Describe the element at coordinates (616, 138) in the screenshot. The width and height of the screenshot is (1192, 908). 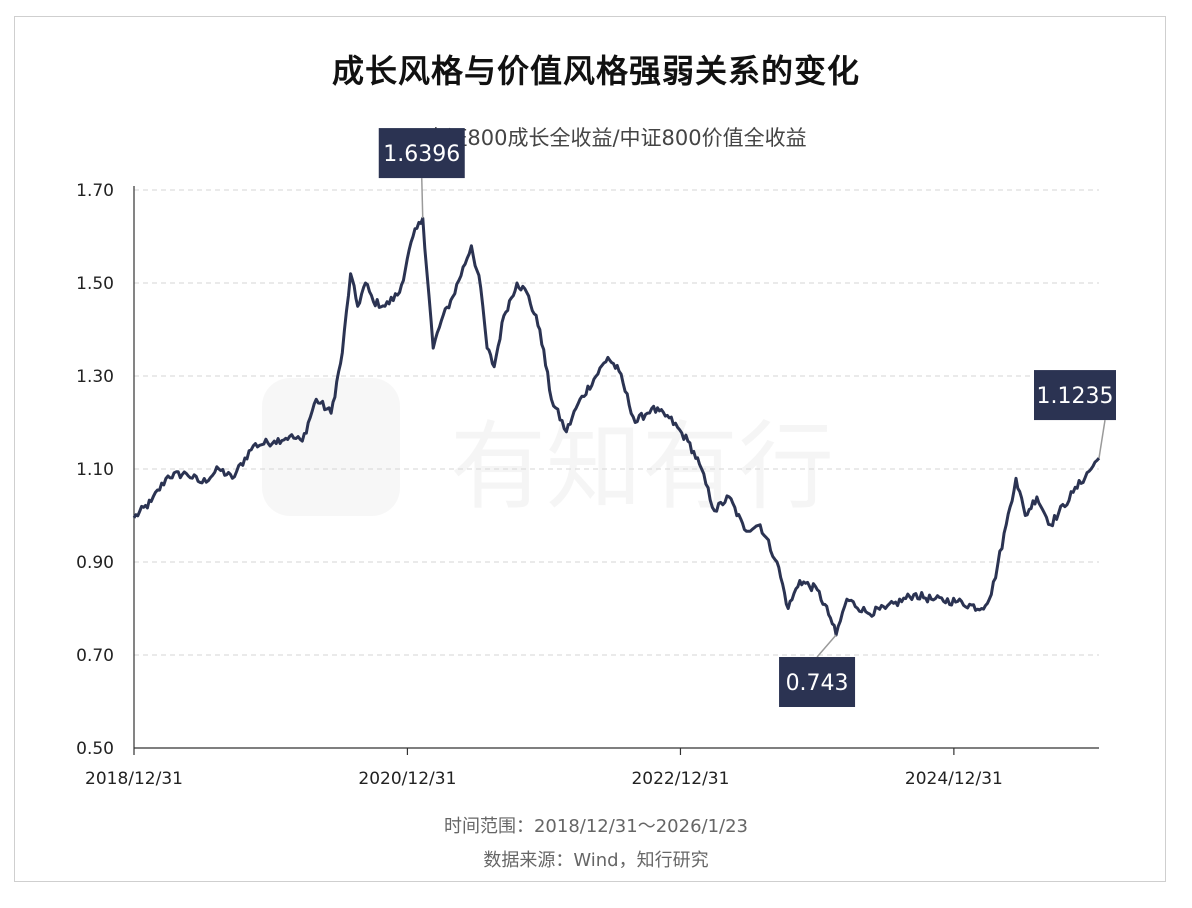
I see `legend-label: 中证800成长全收益/中证800价值全收益` at that location.